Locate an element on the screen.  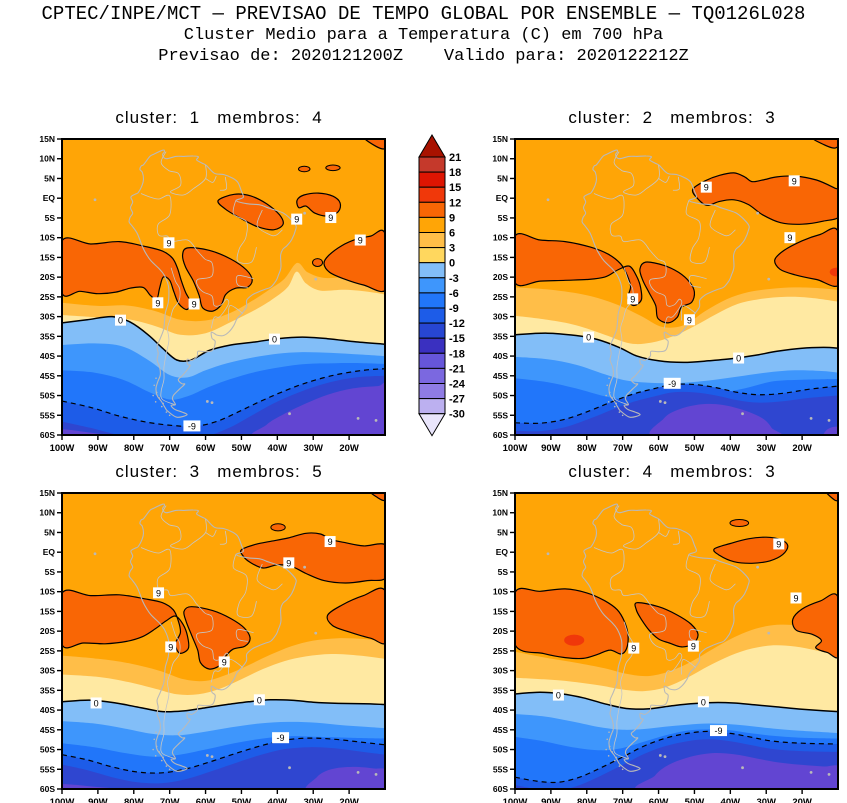
svg-text: -15 is located at coordinates (457, 339).